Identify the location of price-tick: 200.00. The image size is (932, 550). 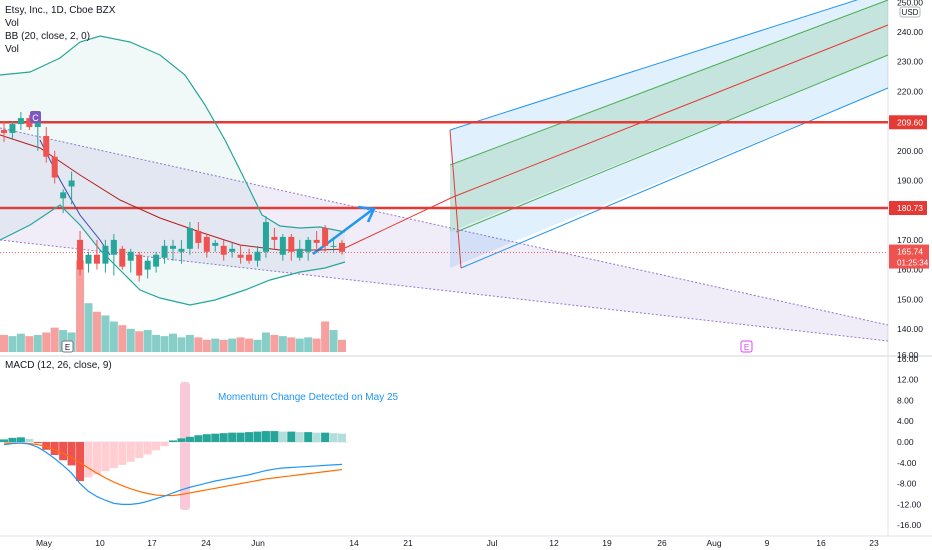
(910, 151).